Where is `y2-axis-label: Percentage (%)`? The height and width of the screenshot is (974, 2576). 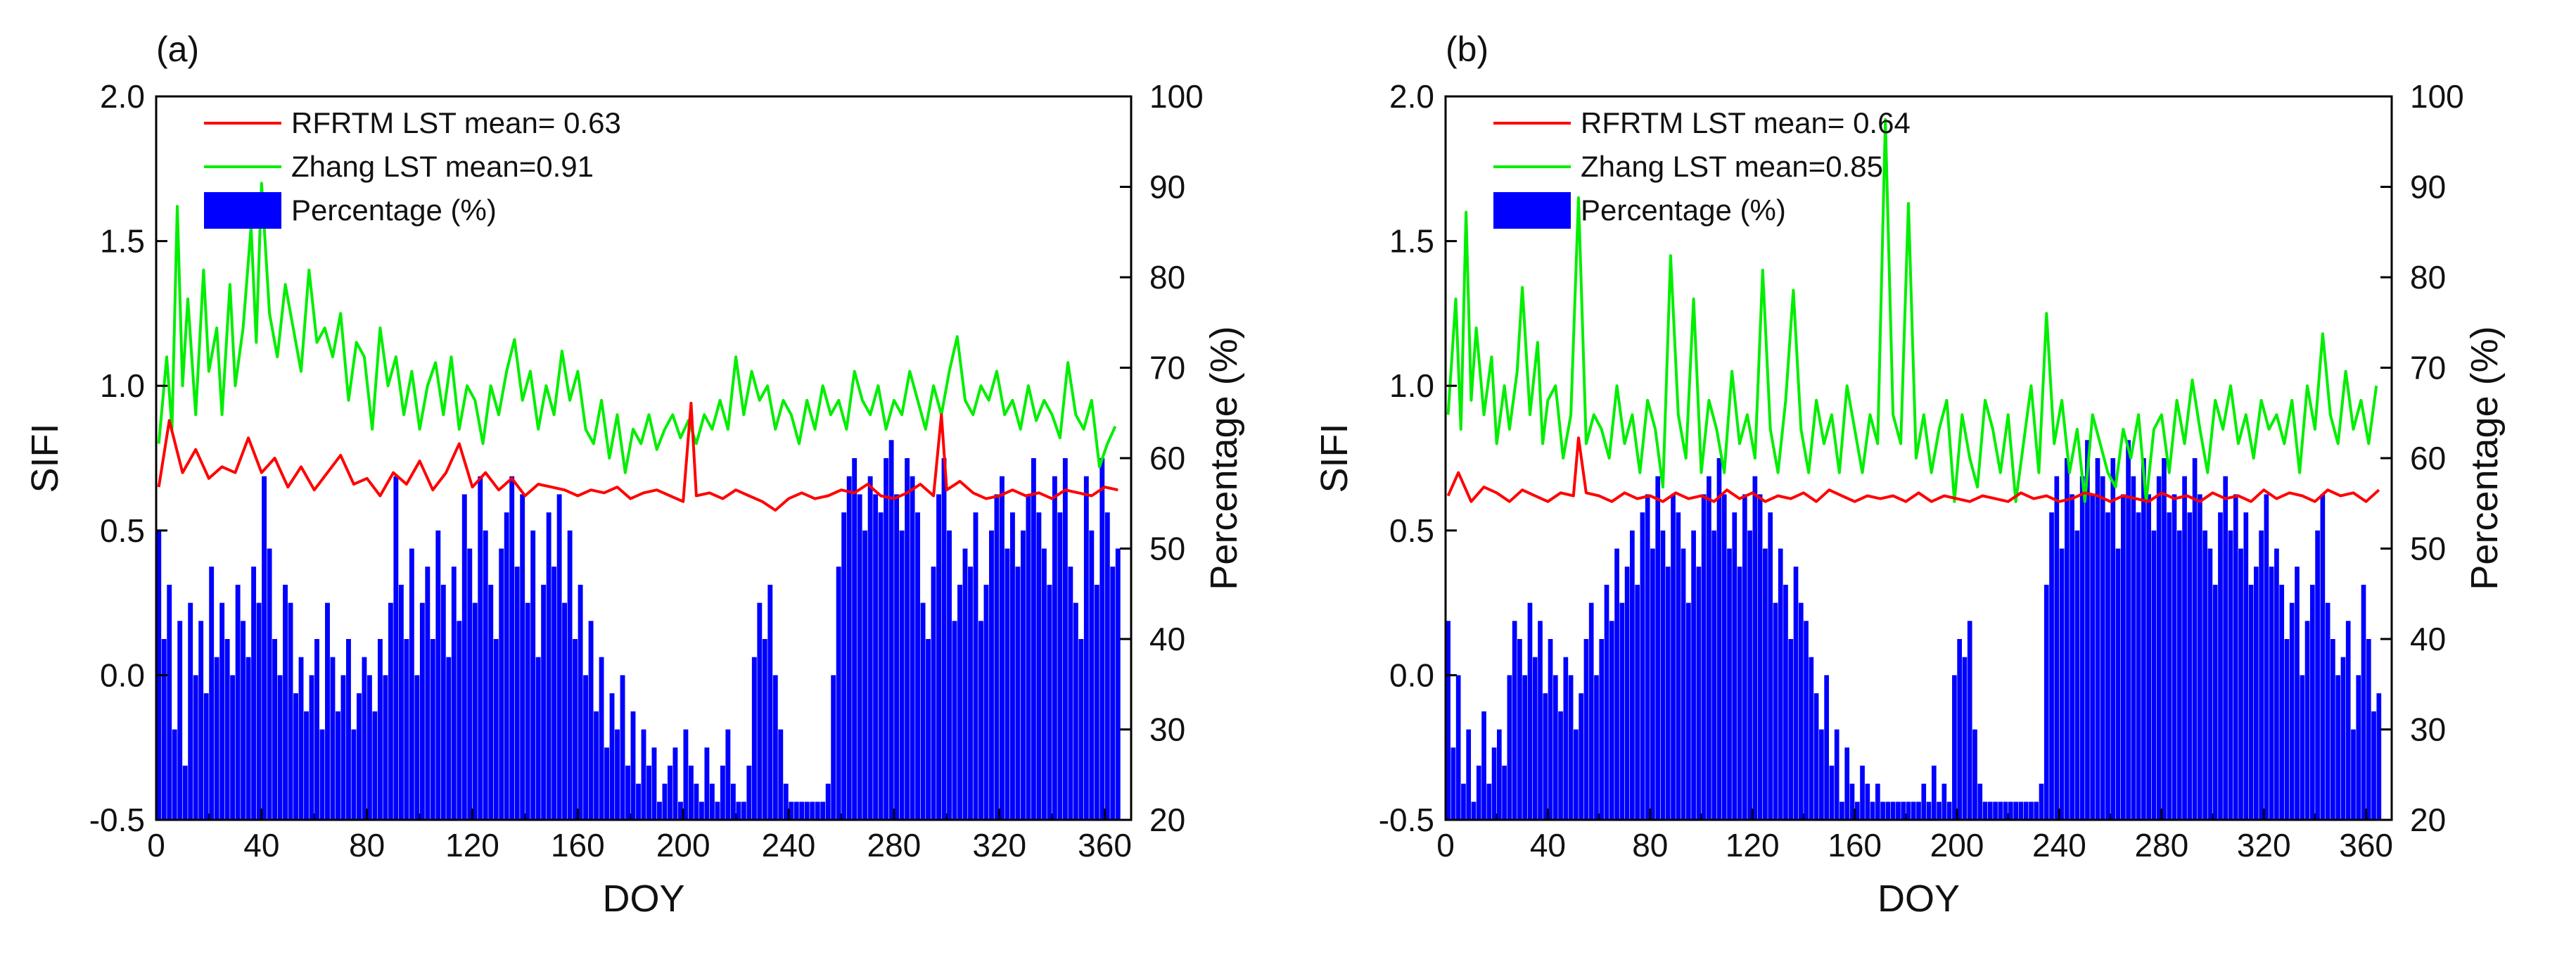 y2-axis-label: Percentage (%) is located at coordinates (2484, 458).